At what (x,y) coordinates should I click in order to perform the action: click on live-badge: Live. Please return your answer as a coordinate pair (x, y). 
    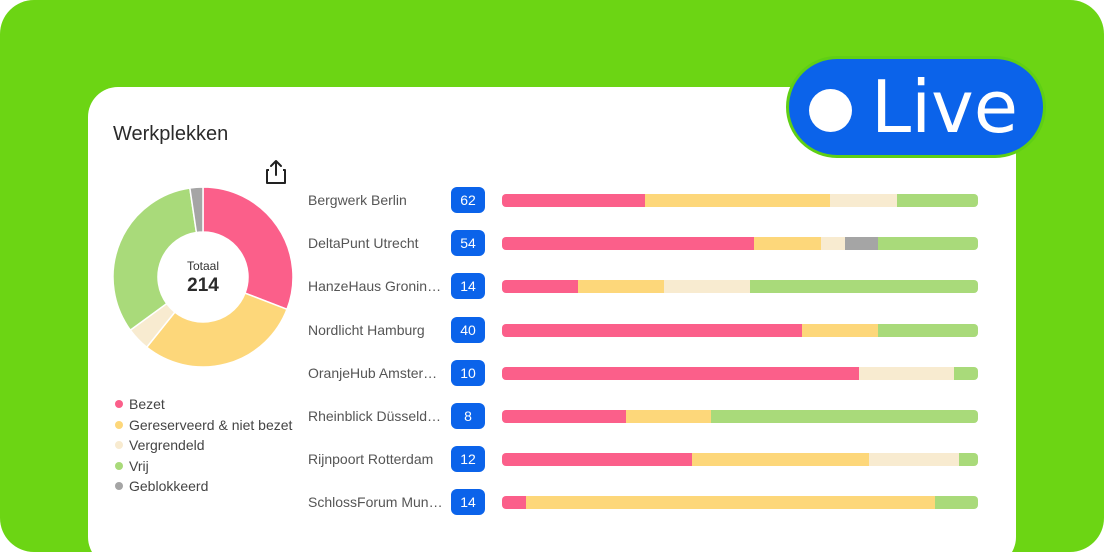
    Looking at the image, I should click on (916, 107).